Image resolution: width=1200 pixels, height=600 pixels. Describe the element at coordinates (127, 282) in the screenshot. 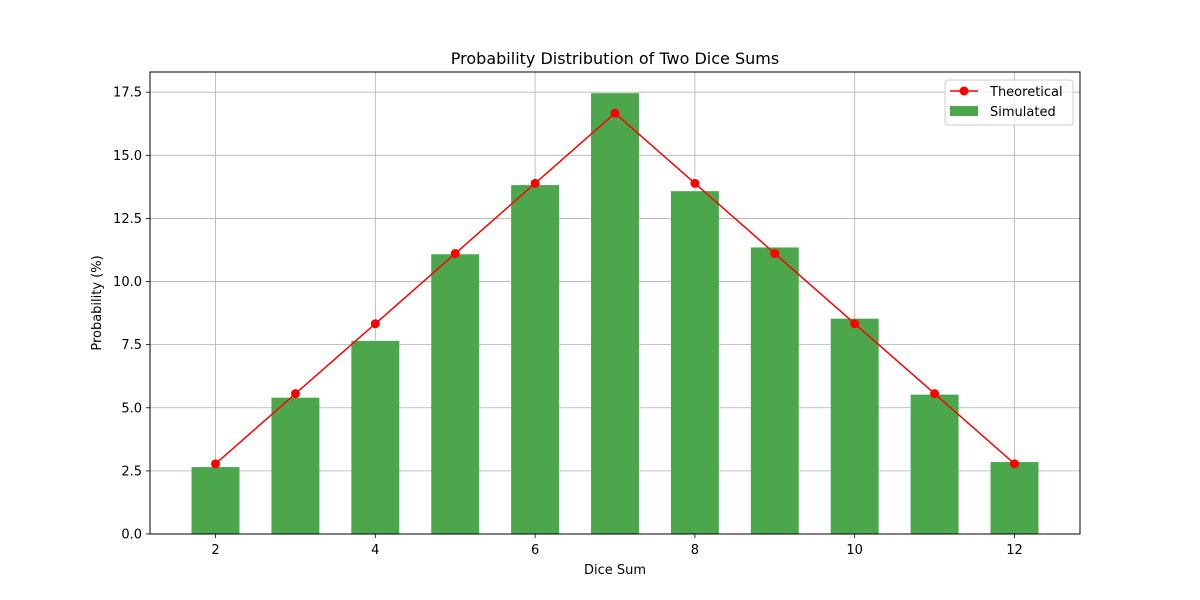

I see `y-tick-label: 10.0` at that location.